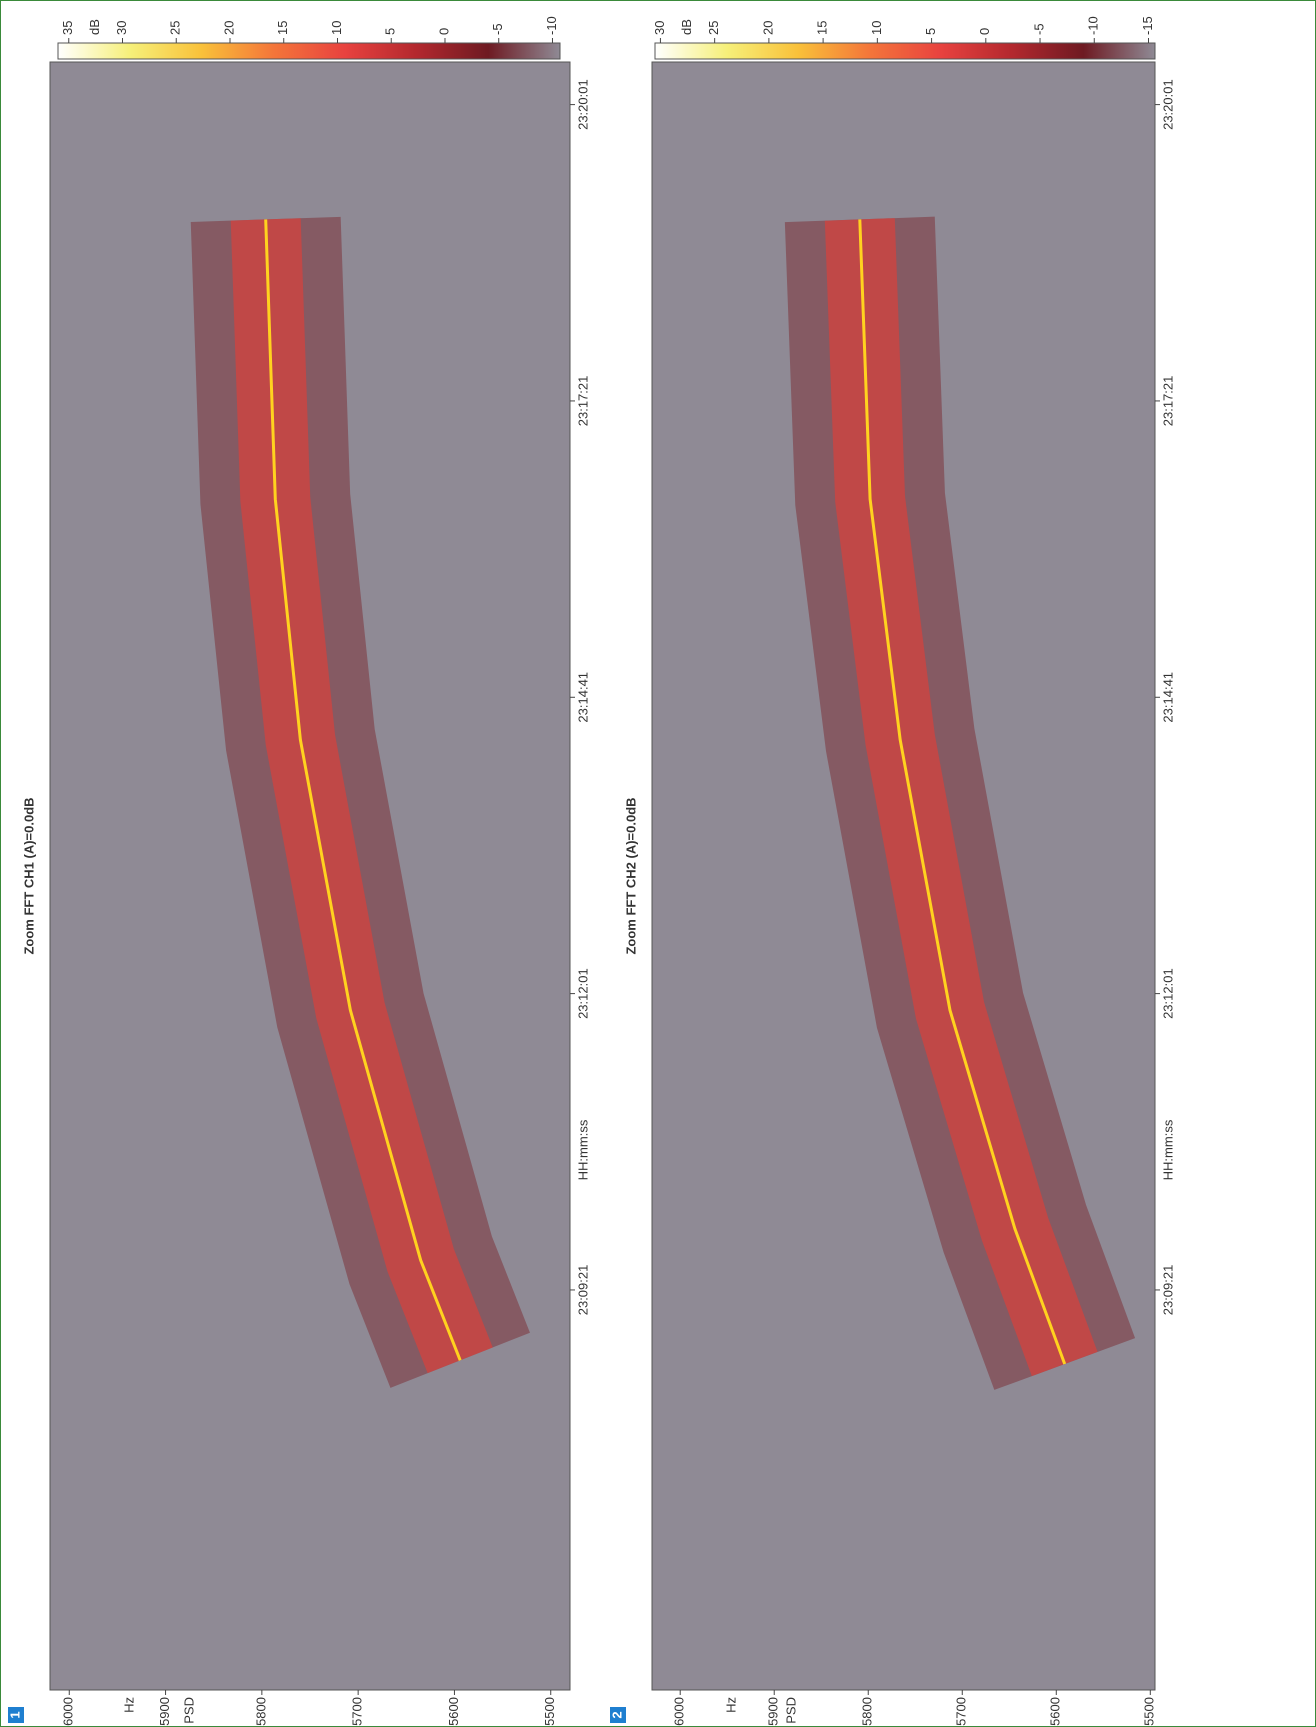 This screenshot has width=1316, height=1727. Describe the element at coordinates (67, 28) in the screenshot. I see `colorbar-tick-label: 35` at that location.